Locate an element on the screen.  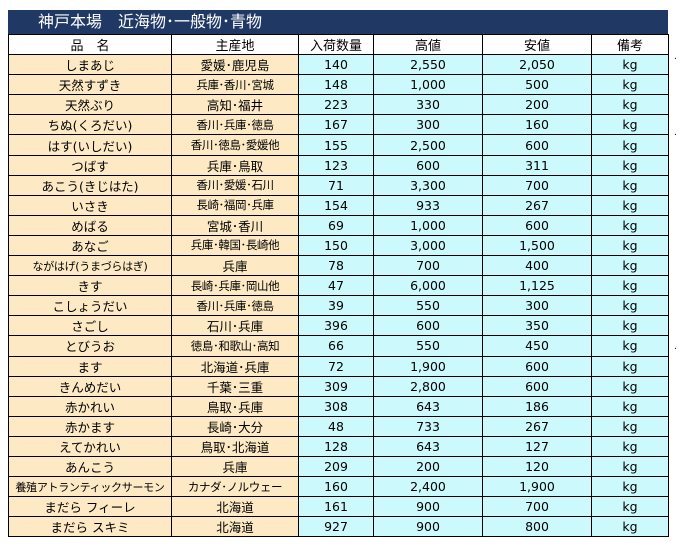
header-note: 備考 is located at coordinates (630, 44).